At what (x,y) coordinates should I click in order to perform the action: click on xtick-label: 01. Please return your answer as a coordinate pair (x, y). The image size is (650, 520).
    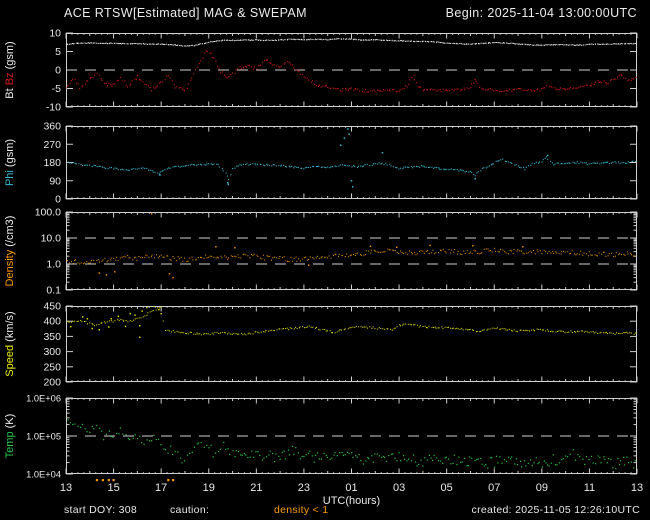
    Looking at the image, I should click on (351, 488).